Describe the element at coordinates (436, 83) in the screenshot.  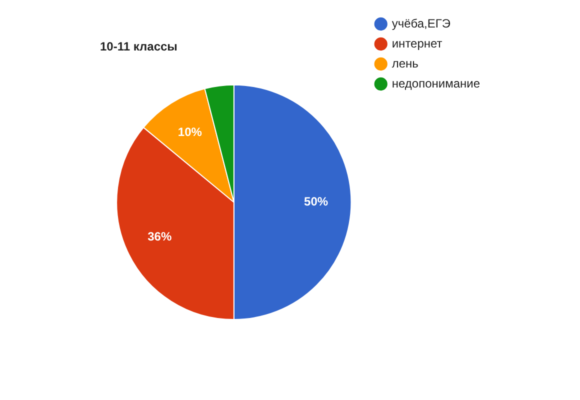
I see `legend-label: недопонимание` at that location.